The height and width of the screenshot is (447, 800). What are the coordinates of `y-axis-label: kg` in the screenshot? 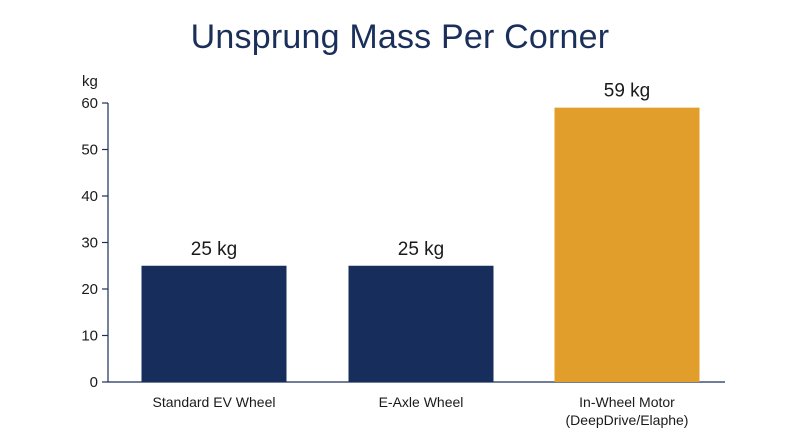 It's located at (90, 81).